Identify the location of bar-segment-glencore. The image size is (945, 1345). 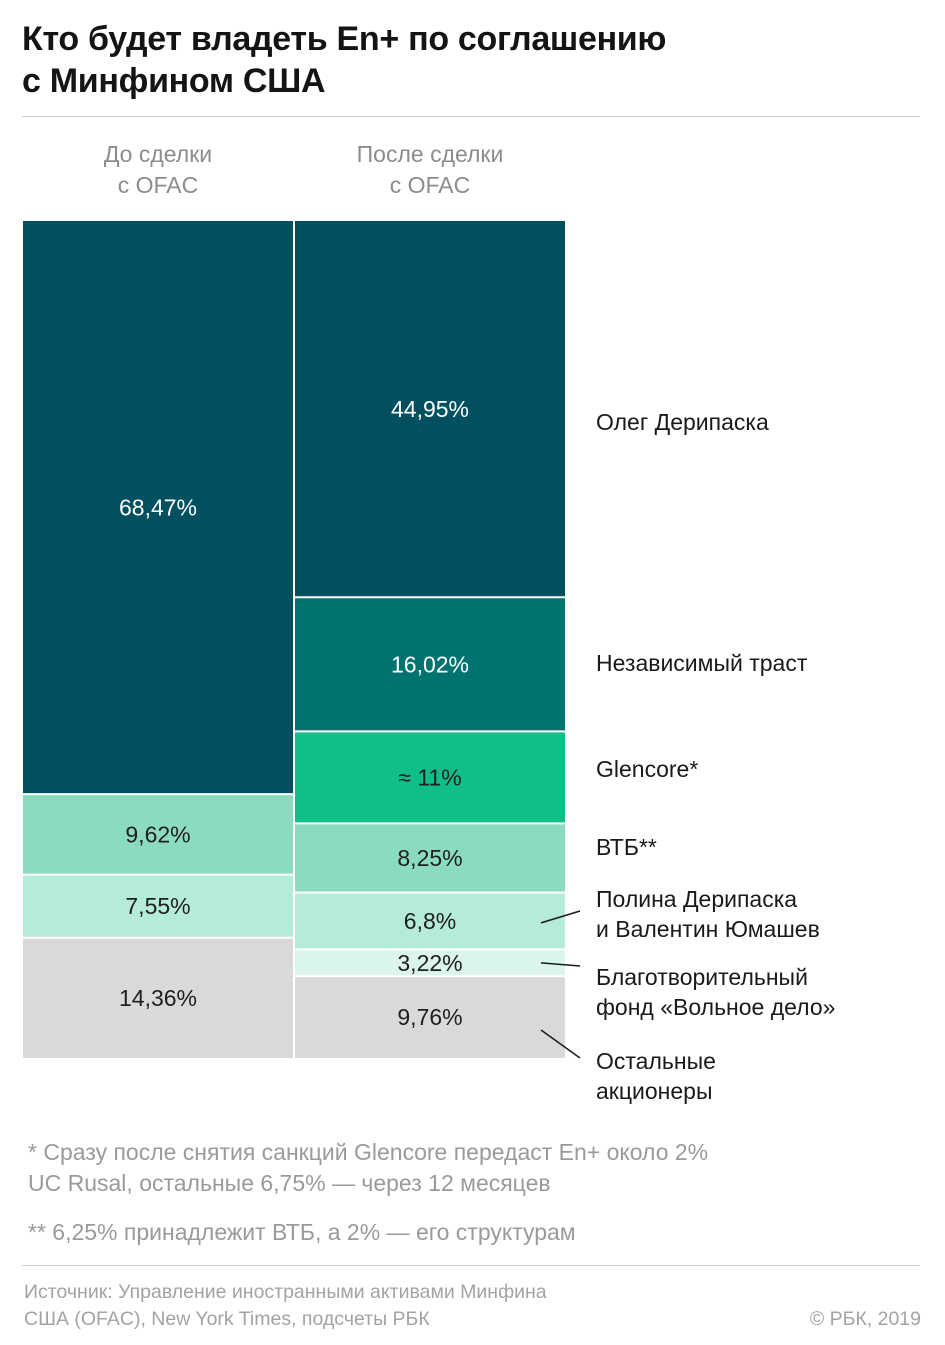
(430, 777).